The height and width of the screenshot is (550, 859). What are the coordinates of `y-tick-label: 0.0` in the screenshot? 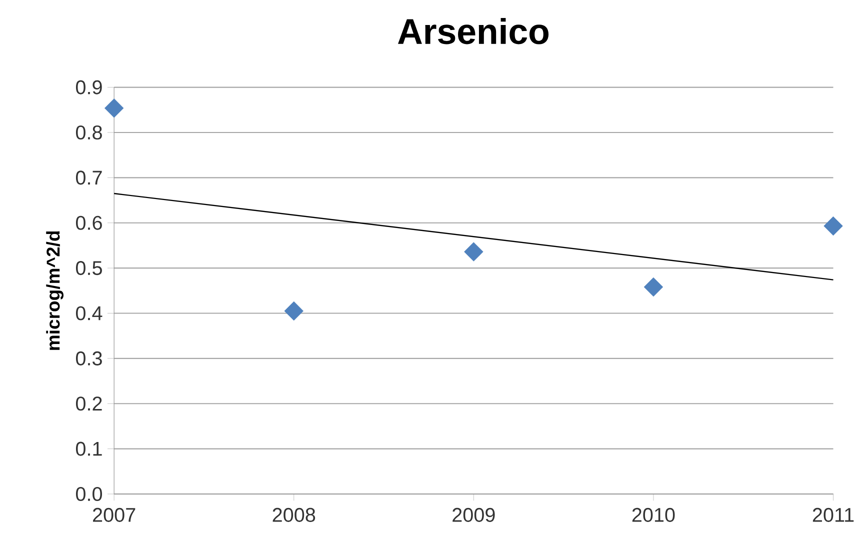 It's located at (89, 494).